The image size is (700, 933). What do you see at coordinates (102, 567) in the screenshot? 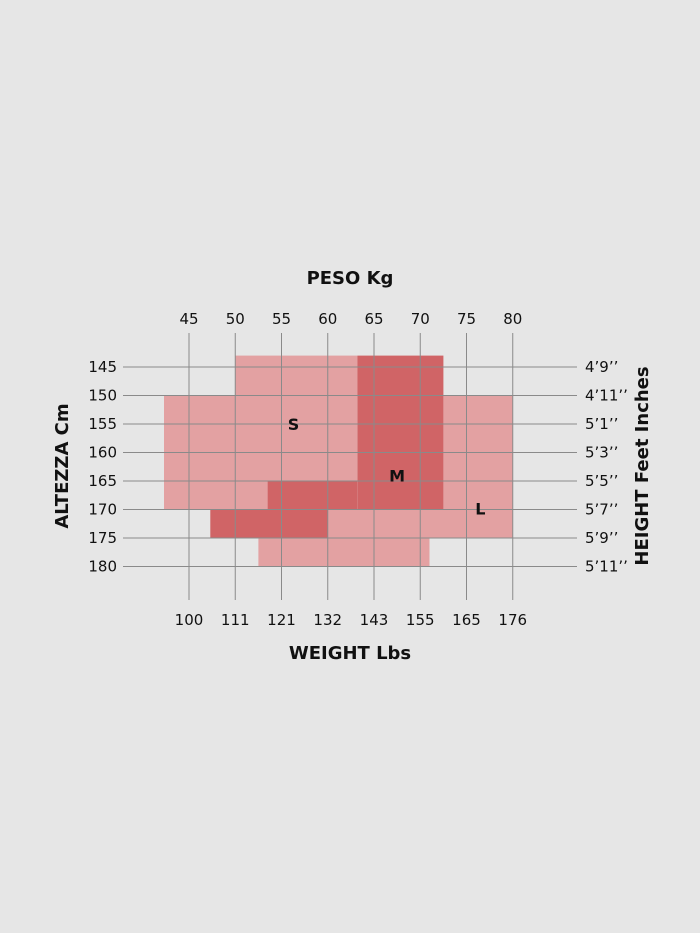
I see `left-tick-label: 180` at bounding box center [102, 567].